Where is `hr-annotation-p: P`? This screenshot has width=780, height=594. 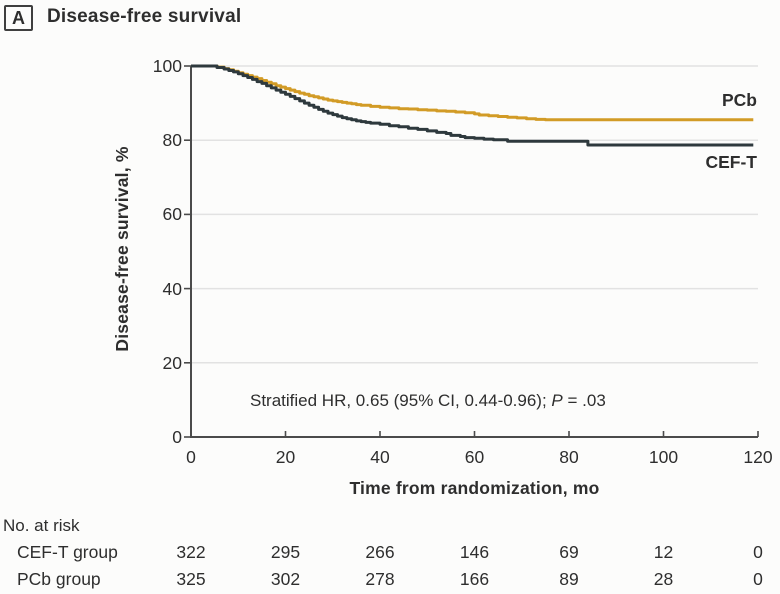 hr-annotation-p: P is located at coordinates (557, 400).